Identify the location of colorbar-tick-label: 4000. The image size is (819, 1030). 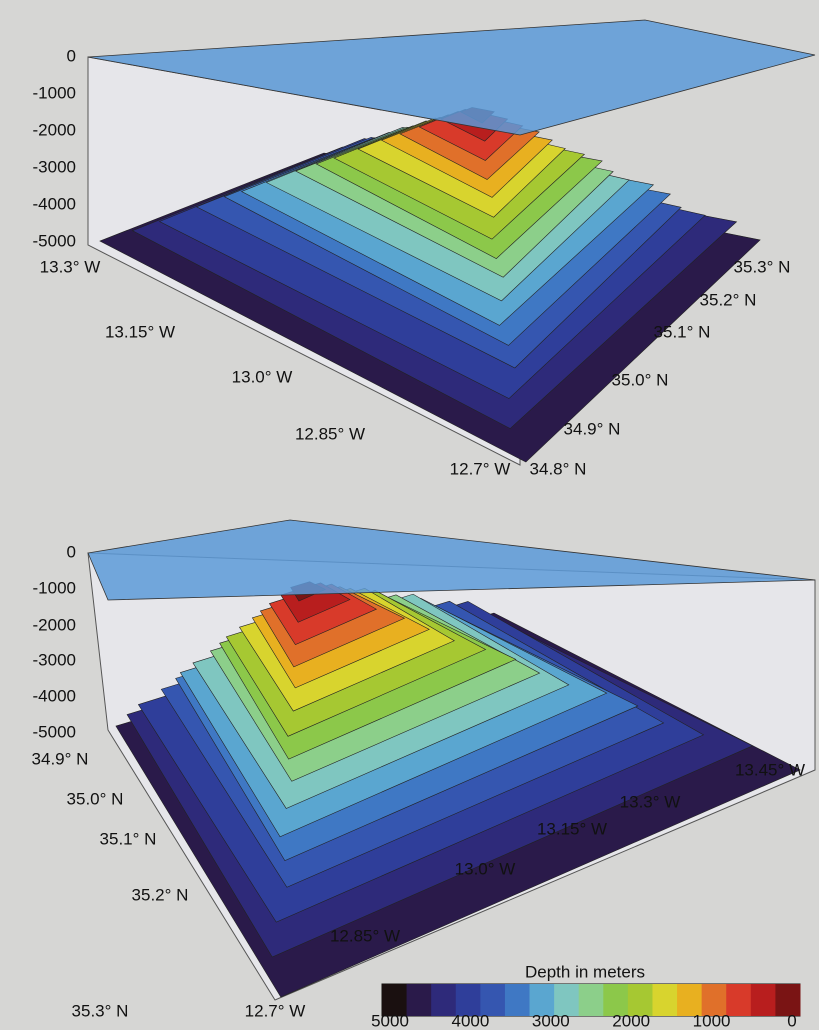
(470, 1020).